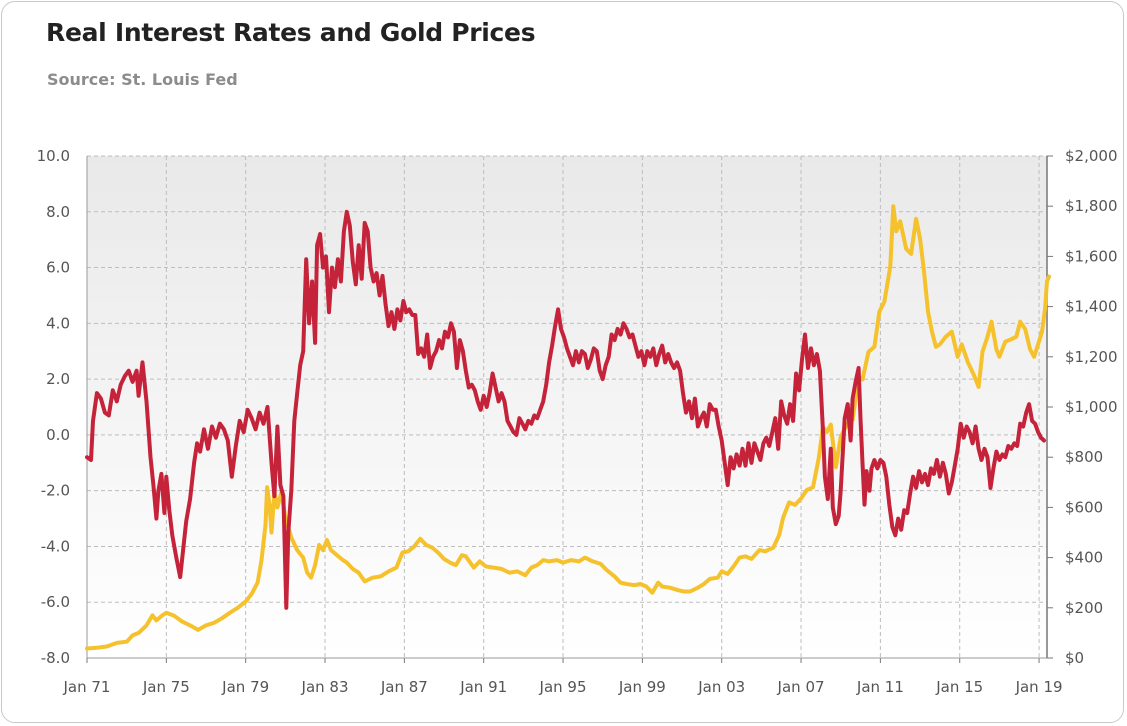 This screenshot has width=1127, height=726. I want to click on left-axis-tick-label: 6.0, so click(58, 268).